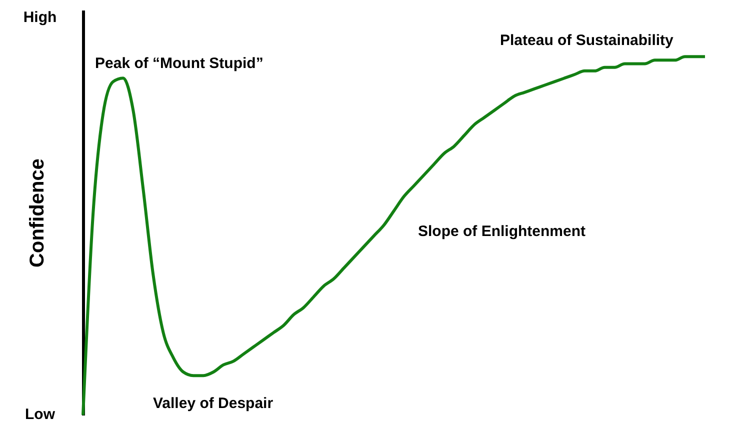  I want to click on text: Low, so click(40, 414).